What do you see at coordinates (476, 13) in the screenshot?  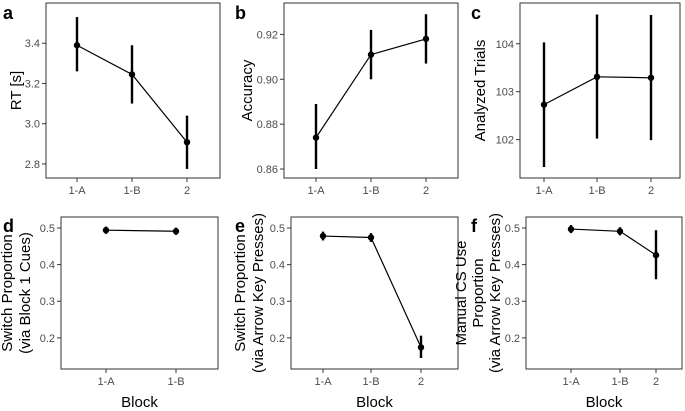 I see `panel-letter: c` at bounding box center [476, 13].